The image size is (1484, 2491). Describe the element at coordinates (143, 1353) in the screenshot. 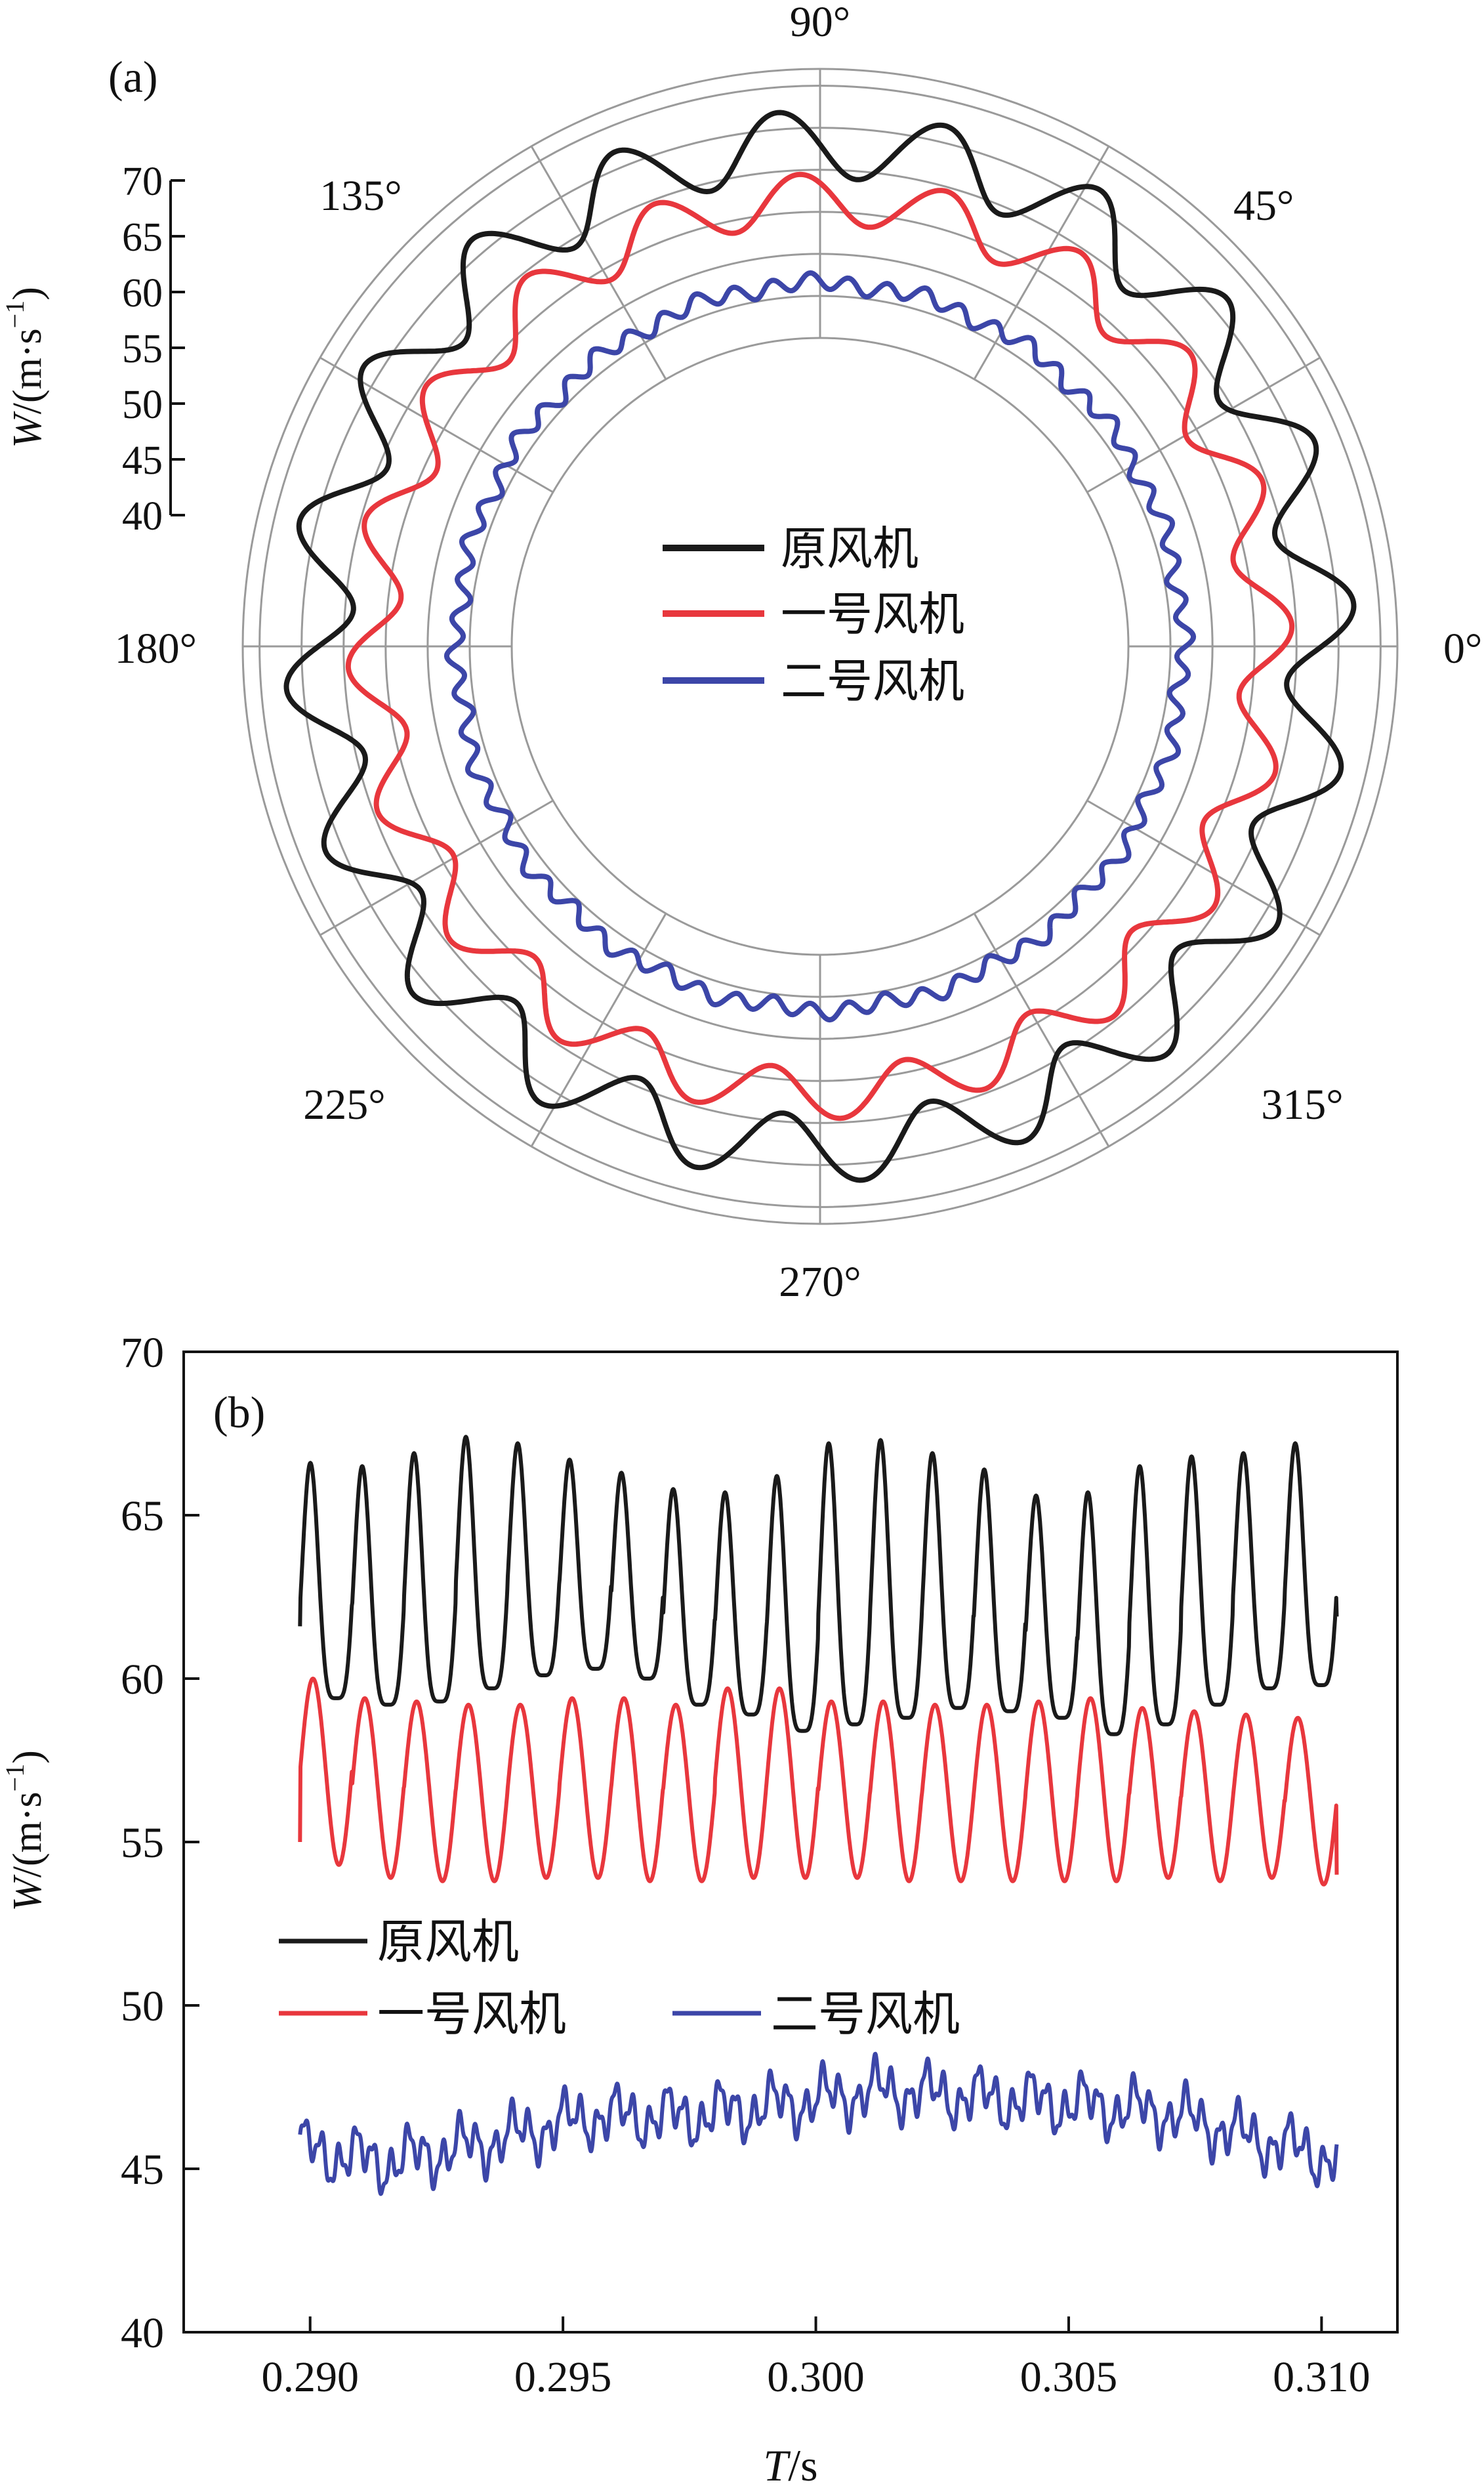

I see `panel-b-y-tick-label: 70` at that location.